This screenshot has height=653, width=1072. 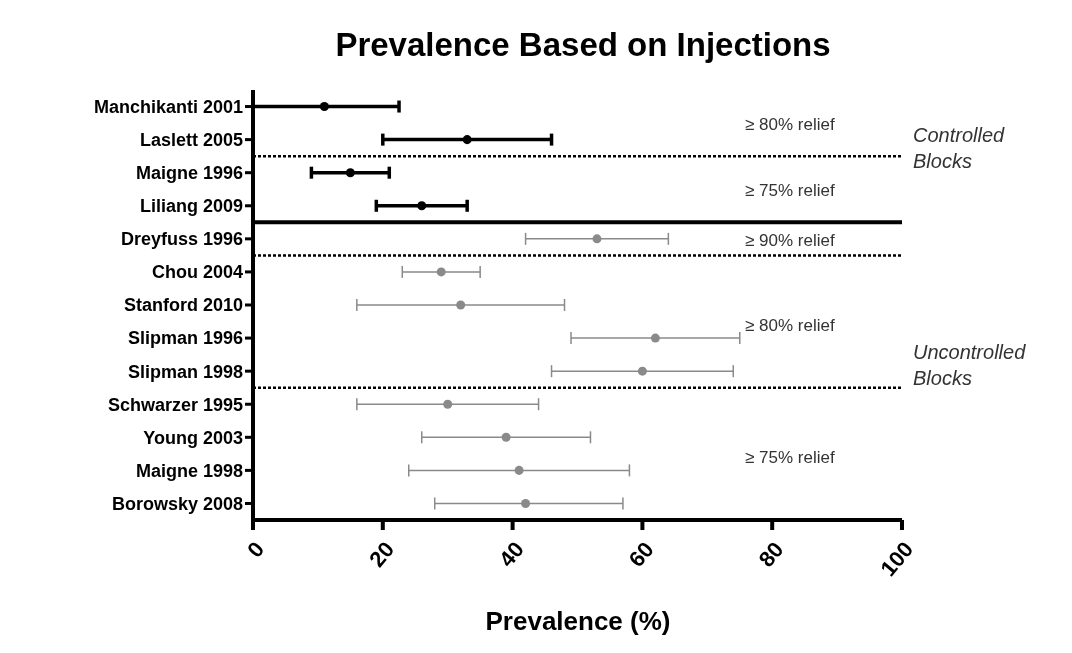 What do you see at coordinates (256, 549) in the screenshot?
I see `x-tick-label: 0` at bounding box center [256, 549].